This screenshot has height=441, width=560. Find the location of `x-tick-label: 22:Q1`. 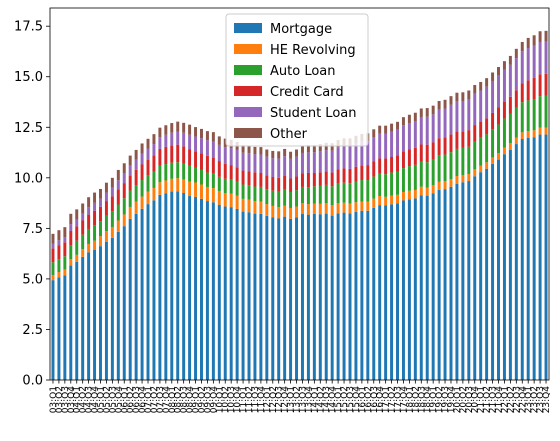

x-tick-label: 22:Q1 is located at coordinates (505, 399).